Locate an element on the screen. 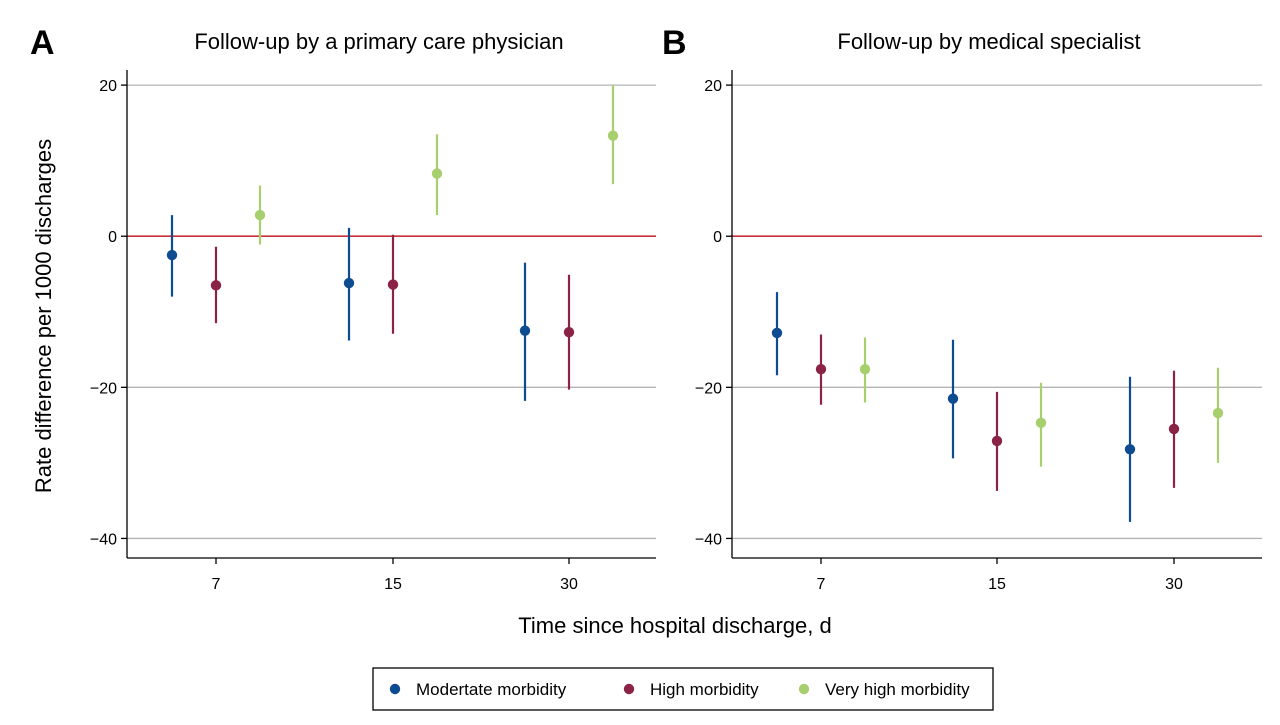 The image size is (1280, 725). legend-box is located at coordinates (683, 689).